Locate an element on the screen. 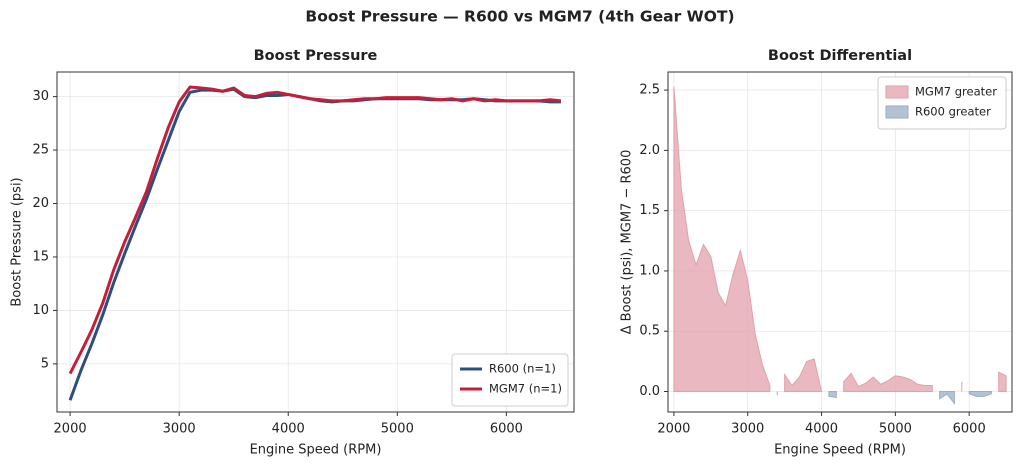  y-tick-label: 15 is located at coordinates (40, 256).